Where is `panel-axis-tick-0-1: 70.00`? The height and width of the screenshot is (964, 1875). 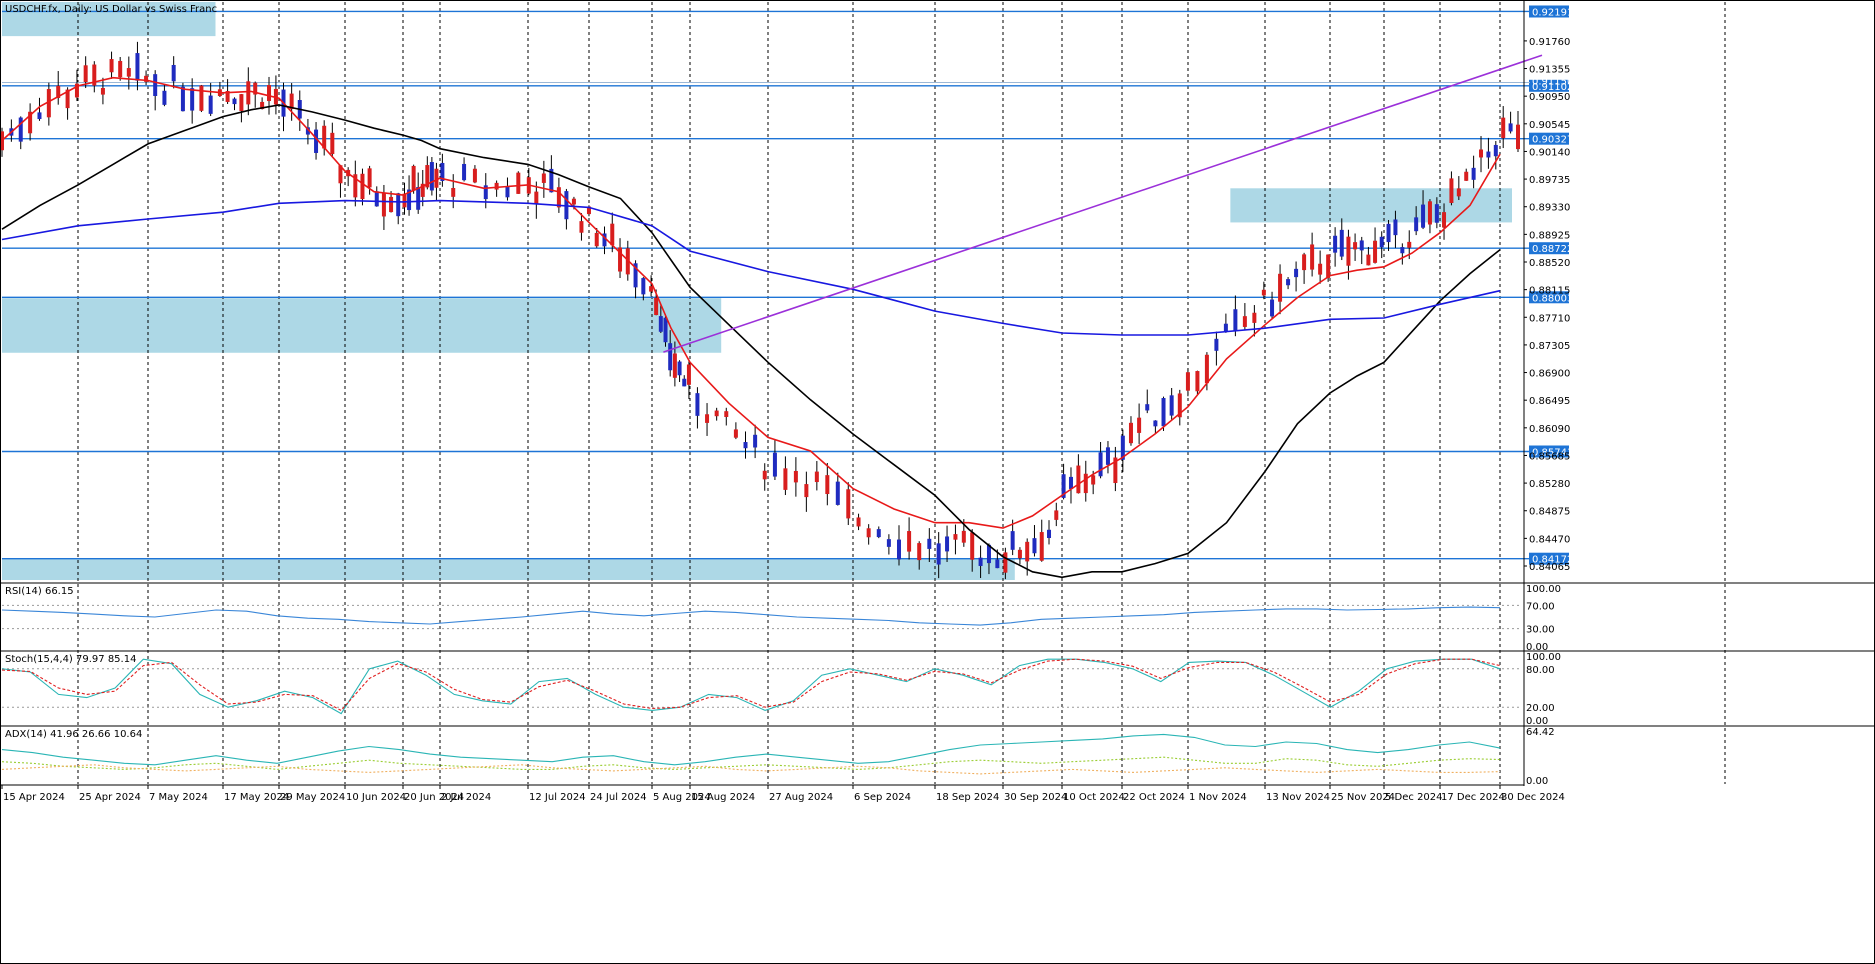 panel-axis-tick-0-1: 70.00 is located at coordinates (1540, 606).